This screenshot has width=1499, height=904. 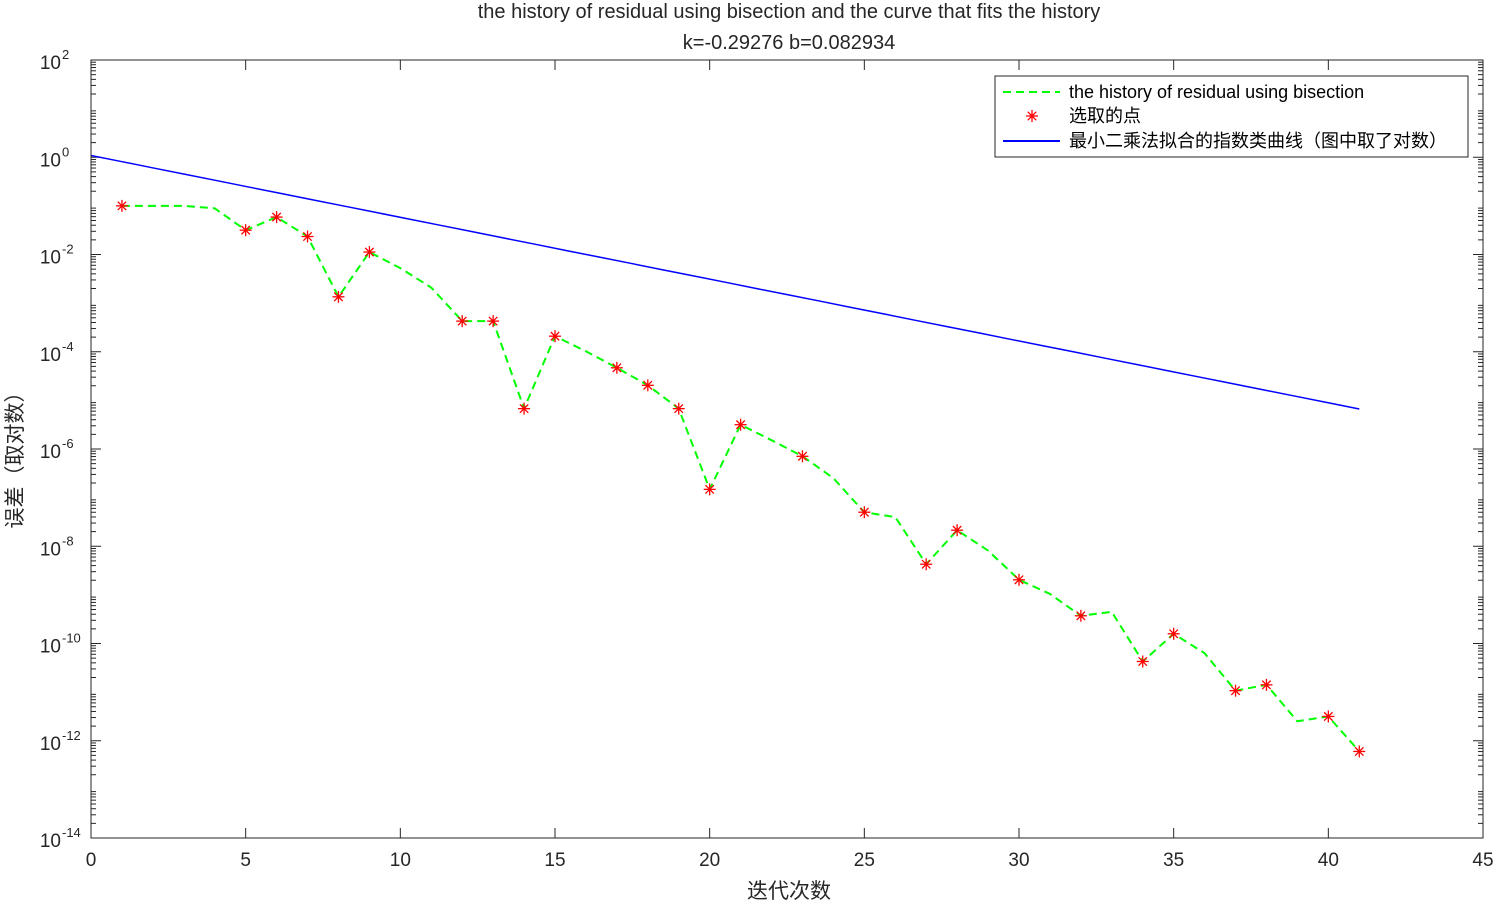 I want to click on y-tick-exponent: -14, so click(x=71, y=832).